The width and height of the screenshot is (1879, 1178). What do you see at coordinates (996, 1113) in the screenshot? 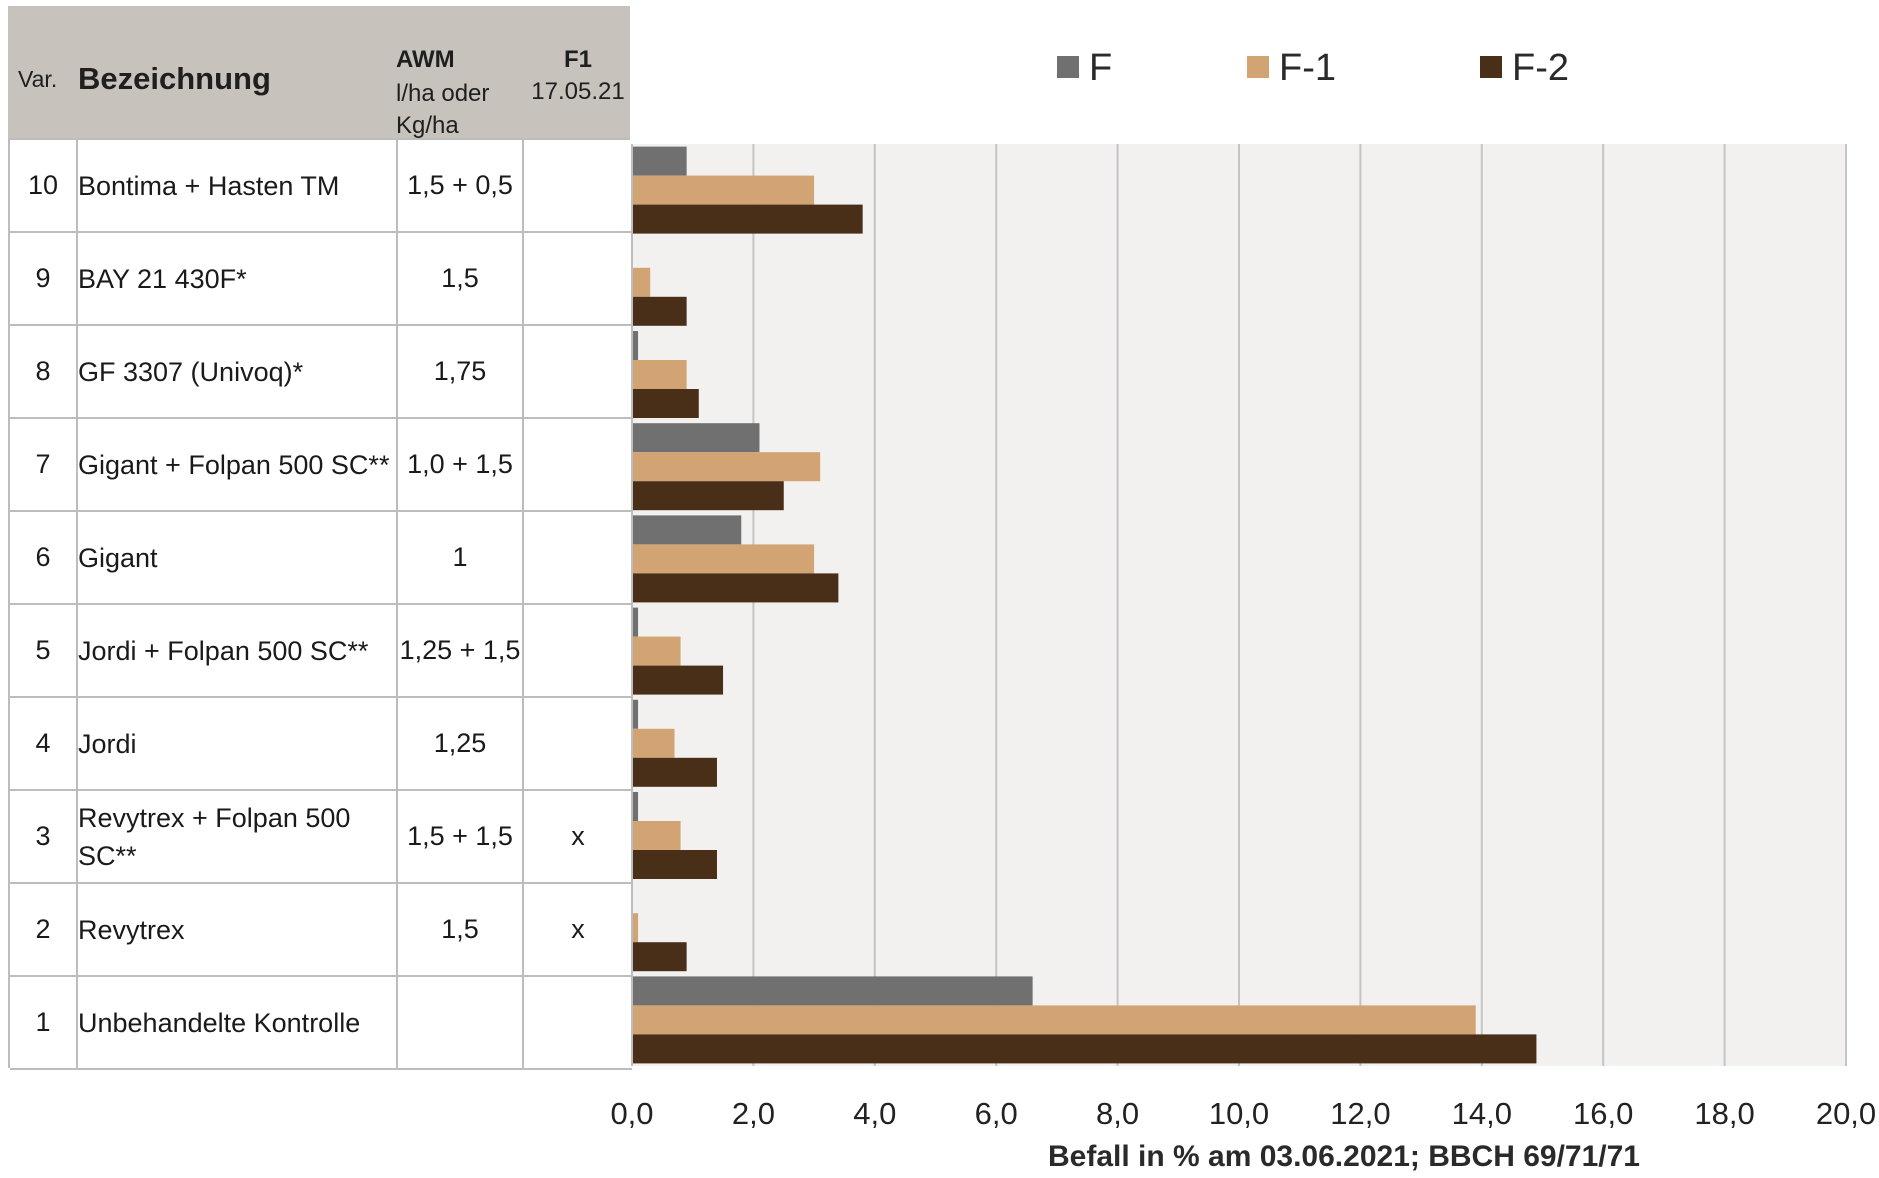
I see `x-tick-label: 6,0` at bounding box center [996, 1113].